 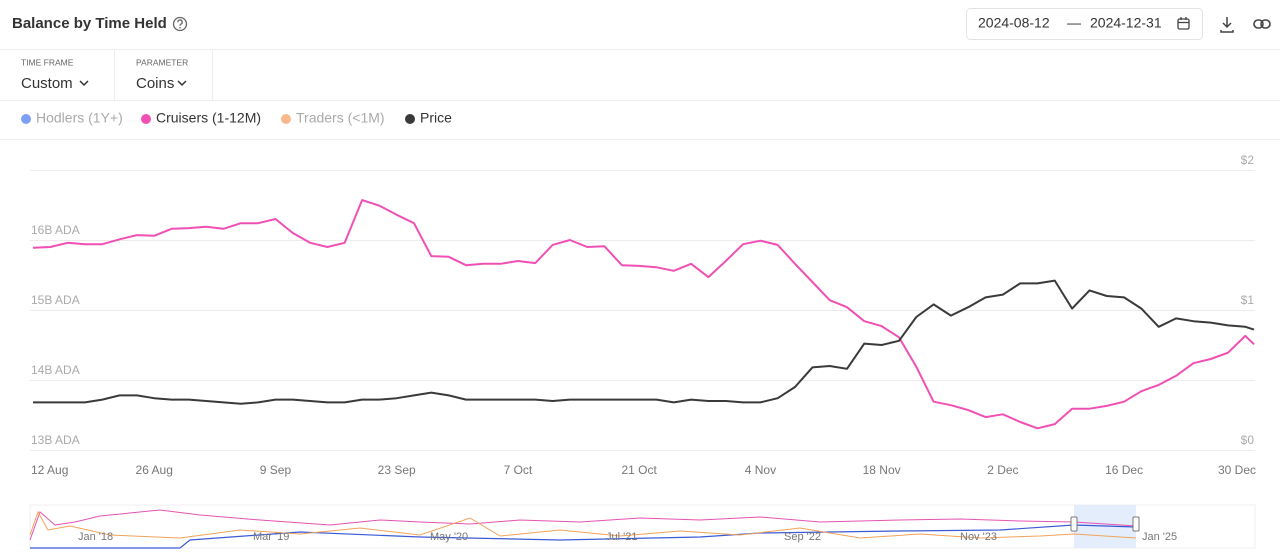 I want to click on legend-label: Price, so click(x=436, y=118).